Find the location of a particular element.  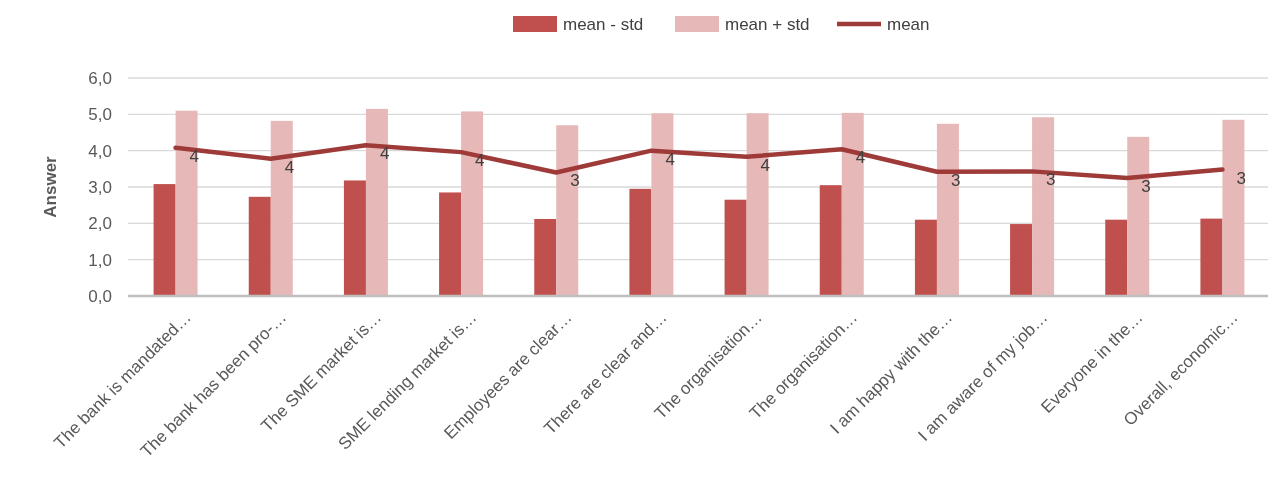

legend-label: mean + std is located at coordinates (767, 24).